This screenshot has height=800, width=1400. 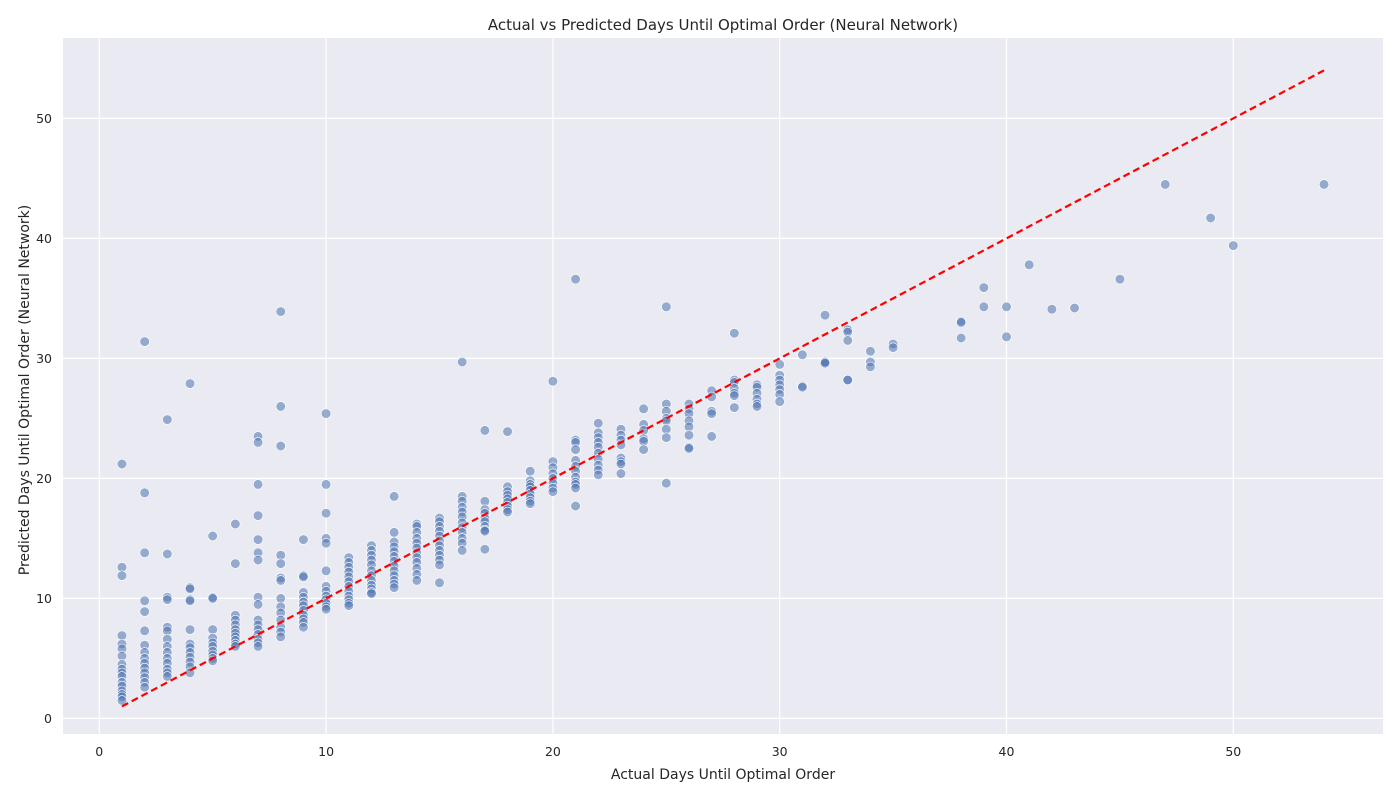 What do you see at coordinates (780, 751) in the screenshot?
I see `x-tick-label: 30` at bounding box center [780, 751].